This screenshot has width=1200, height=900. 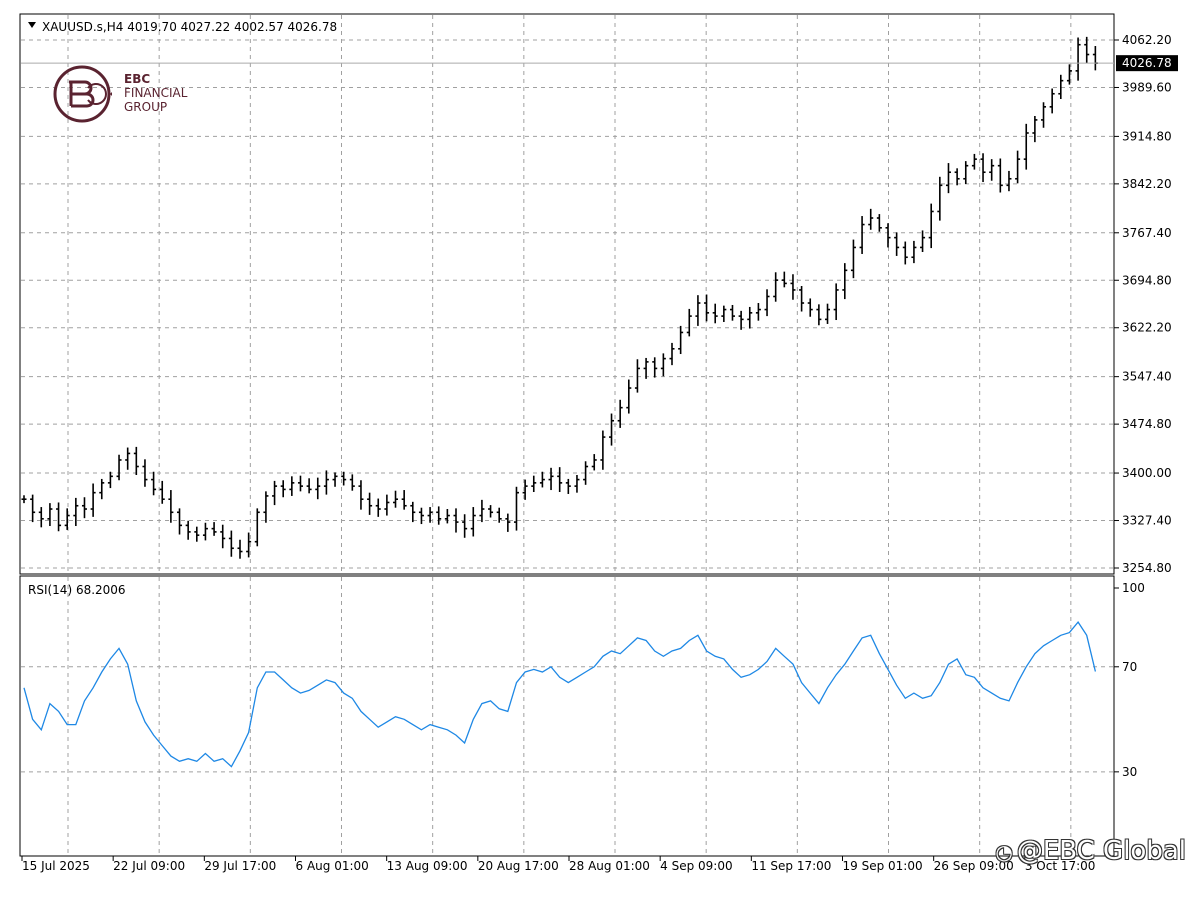 What do you see at coordinates (56, 866) in the screenshot?
I see `x-tick-label: 15 Jul 2025` at bounding box center [56, 866].